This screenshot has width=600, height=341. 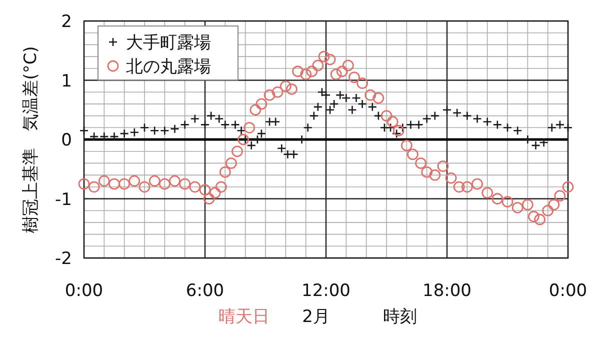 What do you see at coordinates (244, 317) in the screenshot?
I see `text: 晴天日` at bounding box center [244, 317].